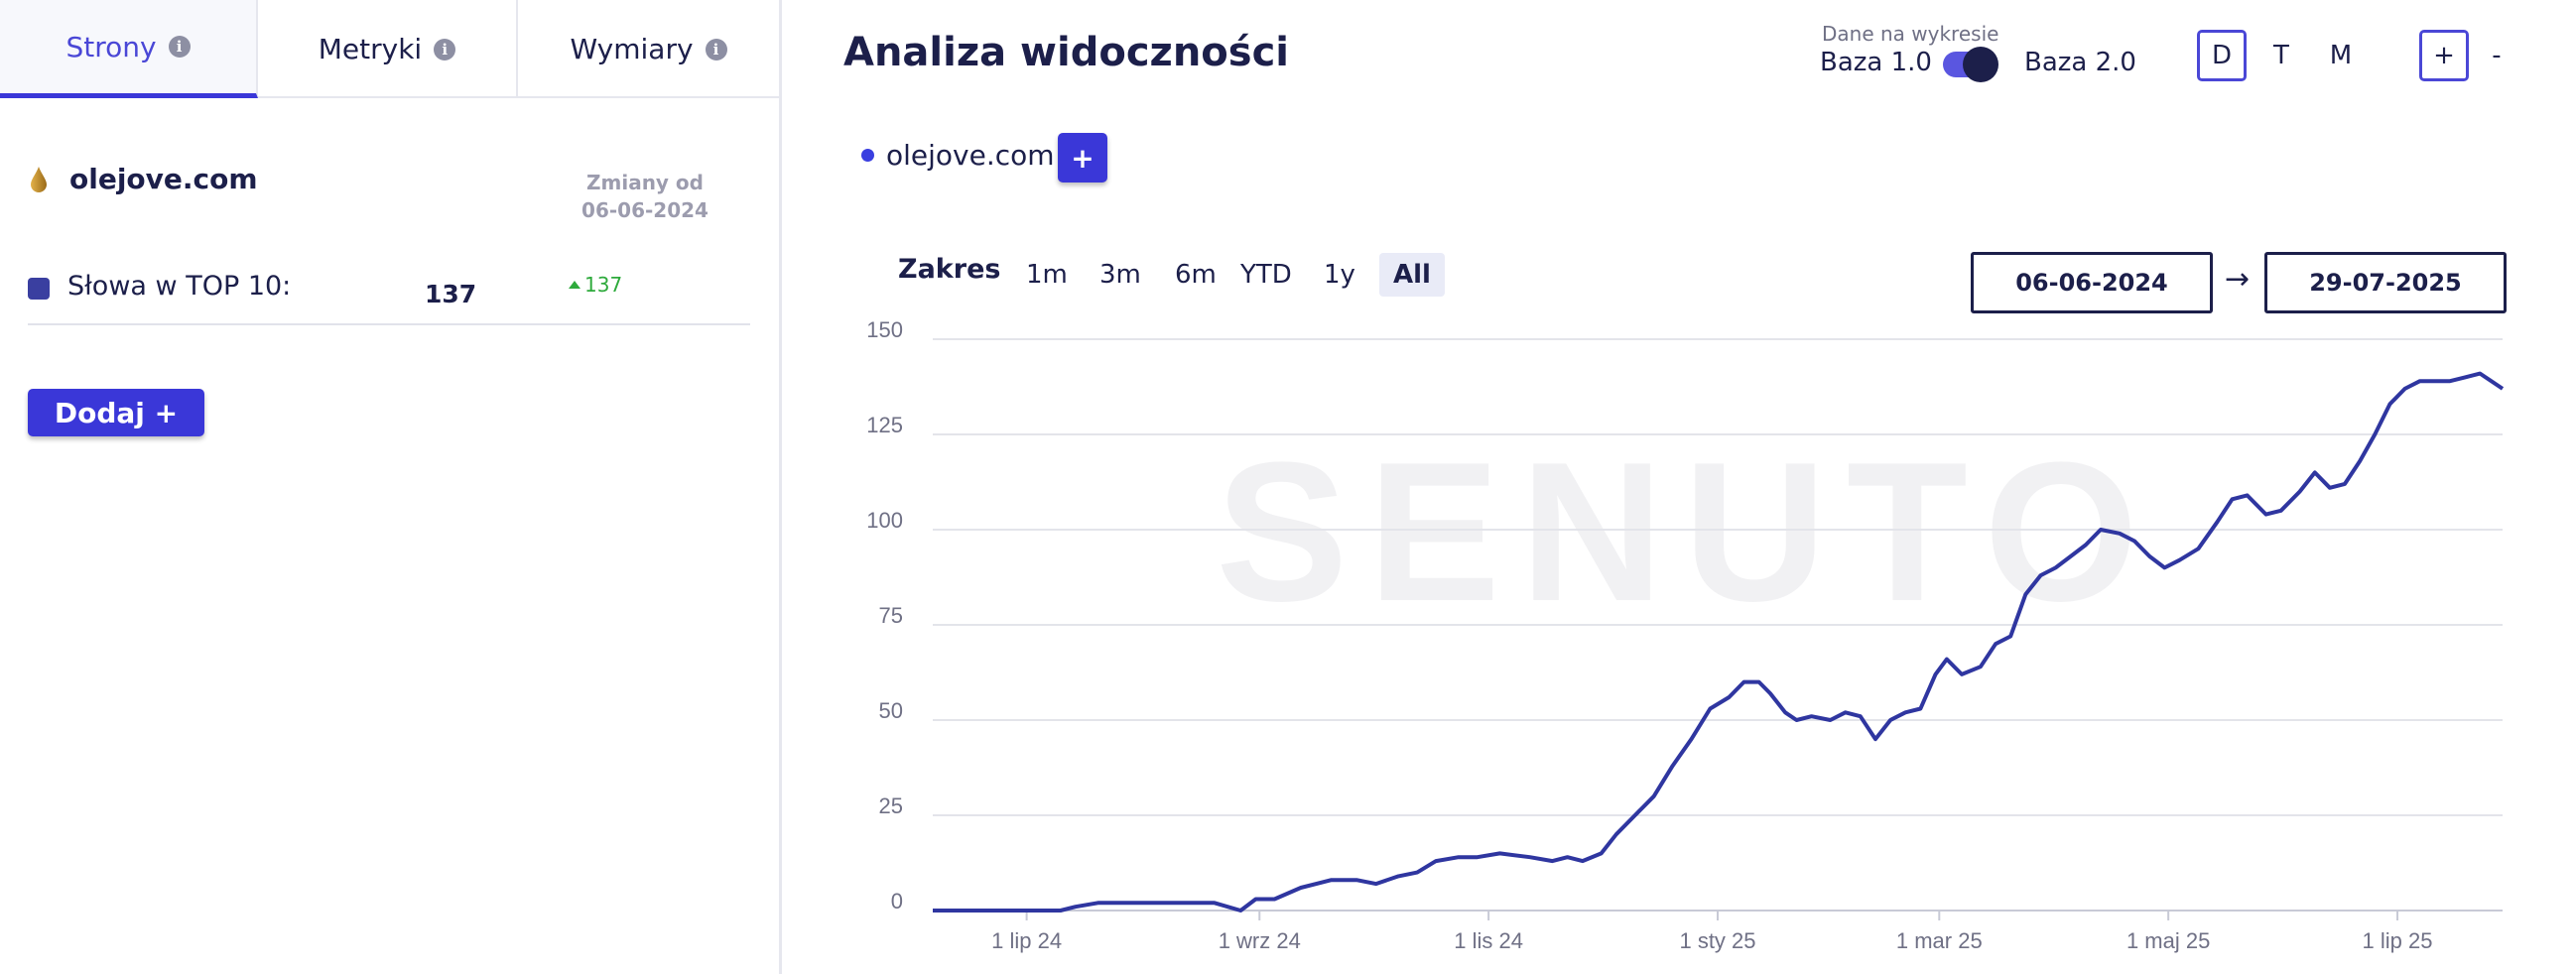 The image size is (2576, 974). Describe the element at coordinates (1260, 940) in the screenshot. I see `x-tick-label: 1 wrz 24` at that location.